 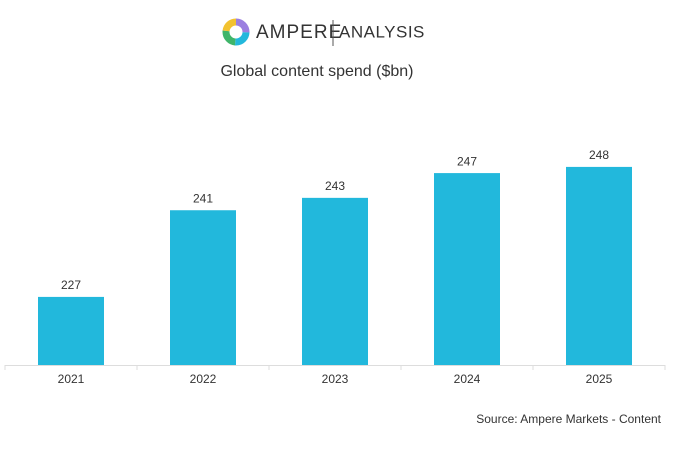 I want to click on value-label: 241, so click(x=203, y=198).